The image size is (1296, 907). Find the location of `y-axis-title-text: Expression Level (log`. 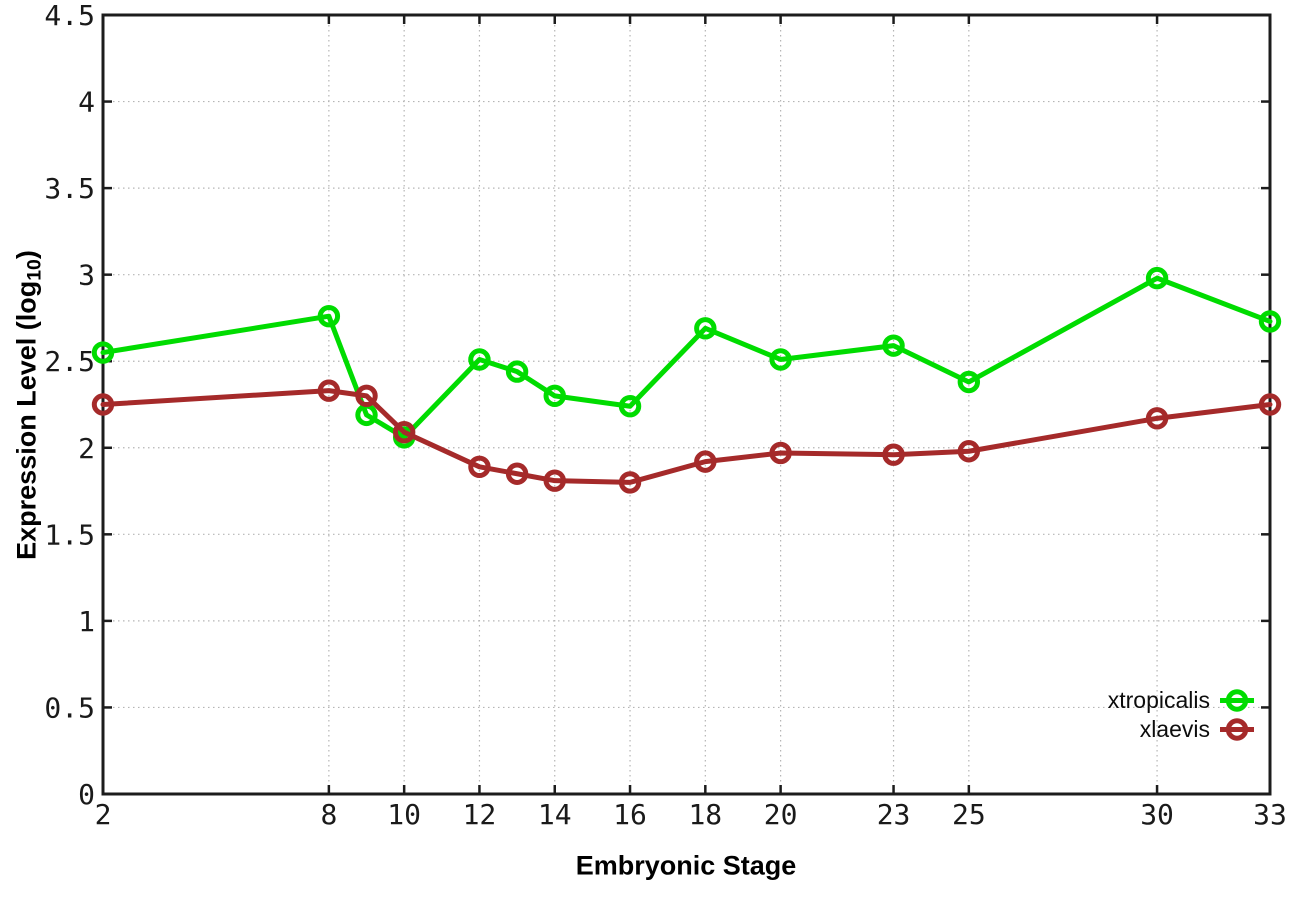

y-axis-title-text: Expression Level (log is located at coordinates (26, 420).